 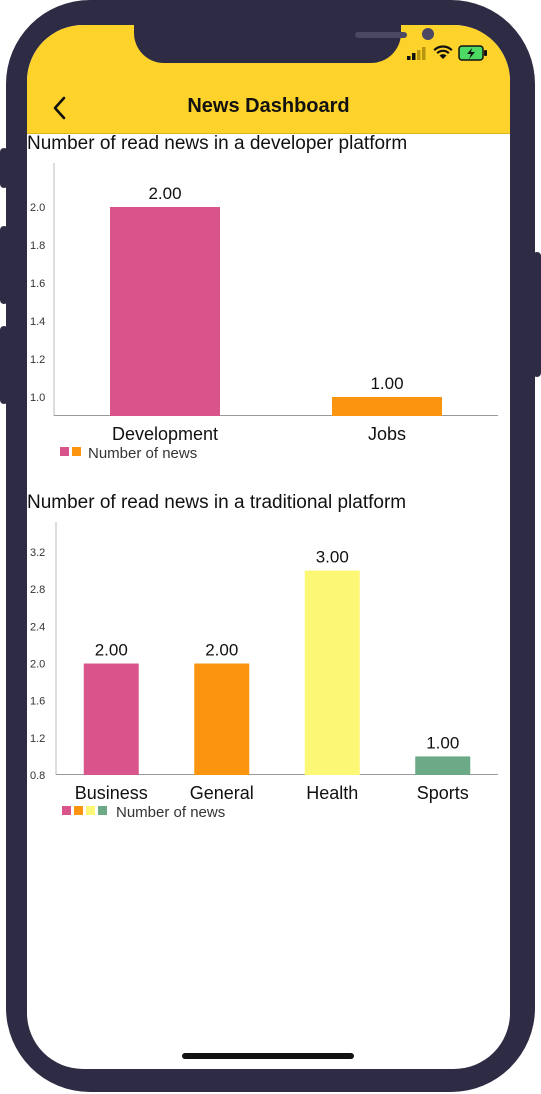 What do you see at coordinates (165, 311) in the screenshot?
I see `c1-bar-development` at bounding box center [165, 311].